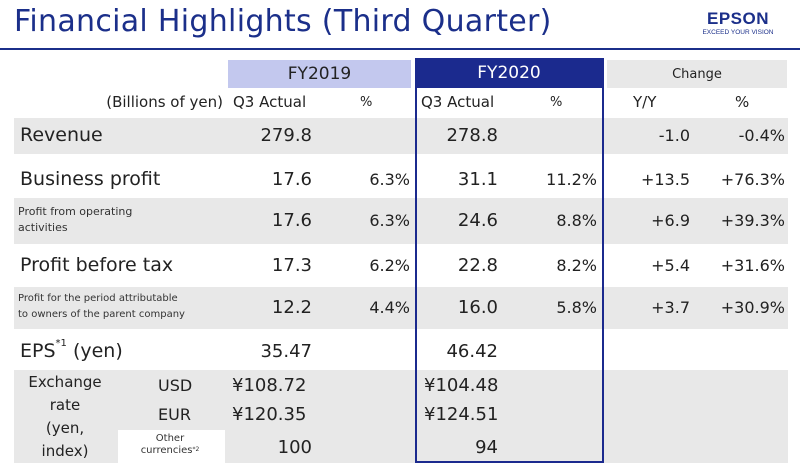 The image size is (800, 469). What do you see at coordinates (738, 32) in the screenshot?
I see `logo-tagline: EXCEED YOUR VISION` at bounding box center [738, 32].